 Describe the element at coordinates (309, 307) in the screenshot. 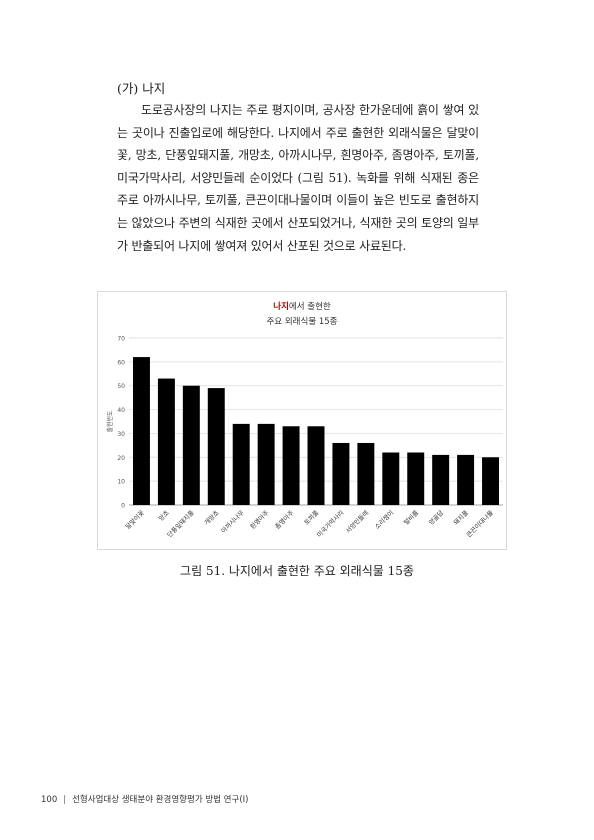

I see `chart-title-rest: 에서 출현한` at that location.